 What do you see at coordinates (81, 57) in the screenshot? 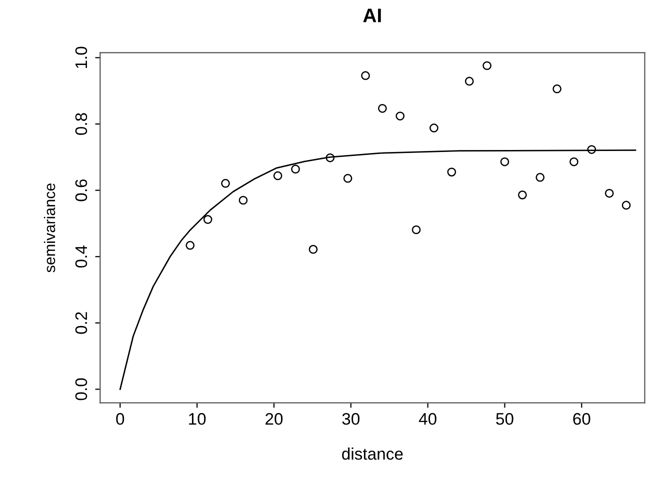
I see `y-tick-label: 1.0` at bounding box center [81, 57].